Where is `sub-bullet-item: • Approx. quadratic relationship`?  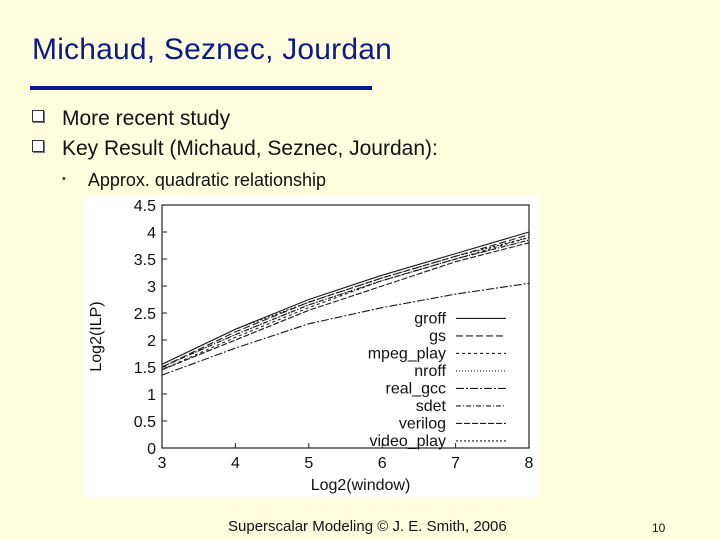 sub-bullet-item: • Approx. quadratic relationship is located at coordinates (194, 180).